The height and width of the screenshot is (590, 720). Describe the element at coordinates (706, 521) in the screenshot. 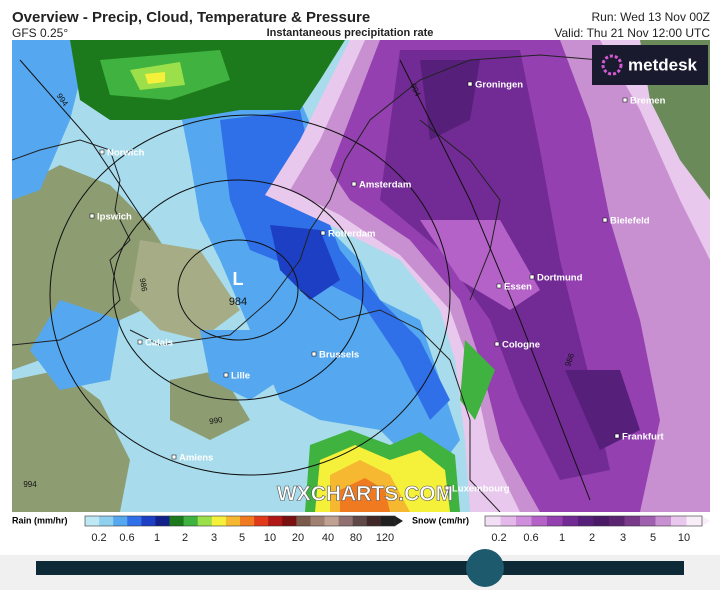

I see `snow-arrow` at that location.